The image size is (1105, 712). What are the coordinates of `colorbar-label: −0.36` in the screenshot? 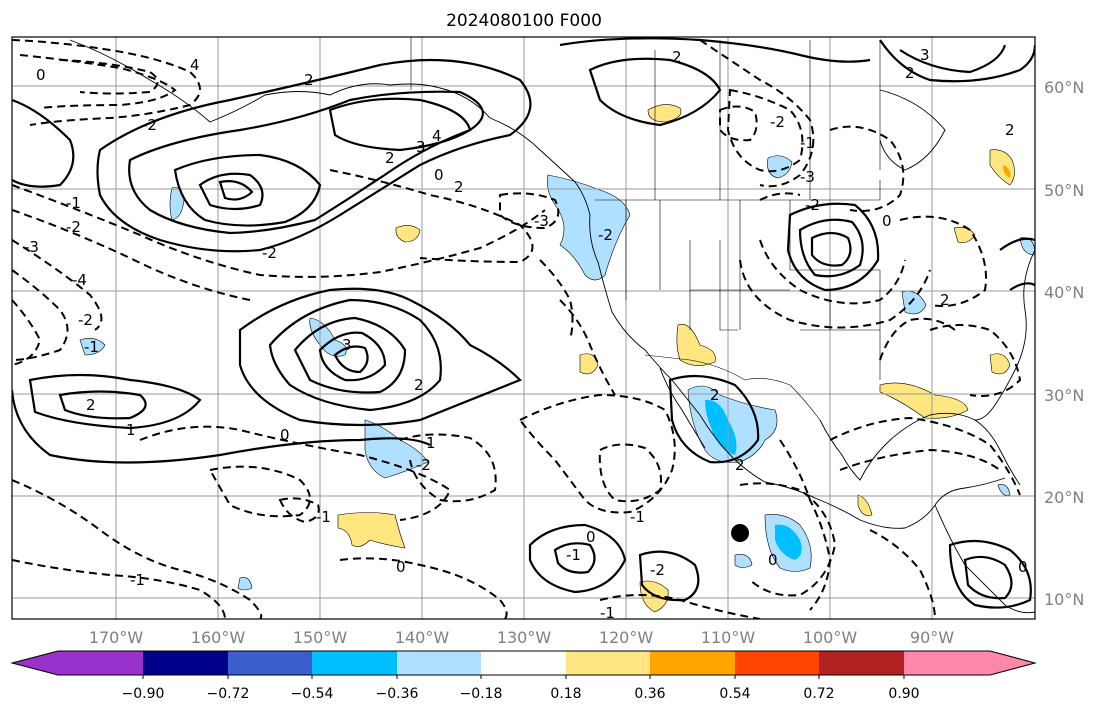 It's located at (397, 694).